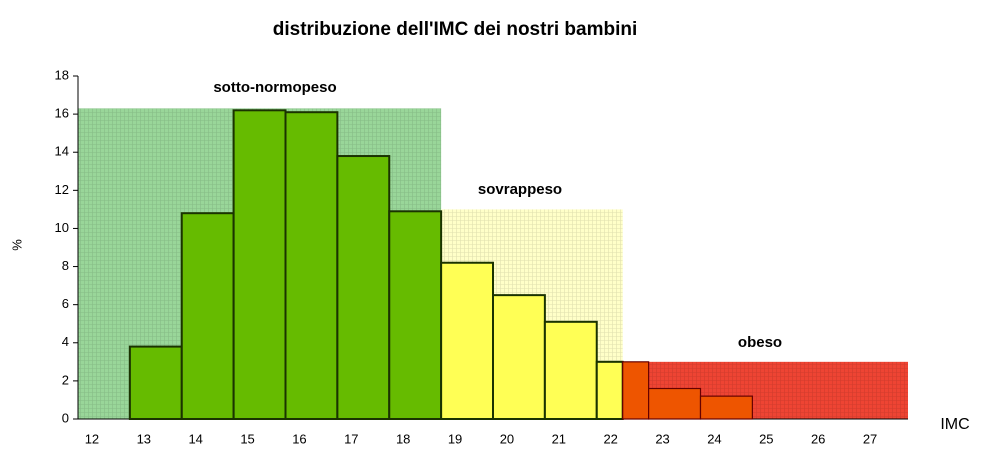 Image resolution: width=988 pixels, height=453 pixels. What do you see at coordinates (351, 438) in the screenshot?
I see `x-tick-label: 17` at bounding box center [351, 438].